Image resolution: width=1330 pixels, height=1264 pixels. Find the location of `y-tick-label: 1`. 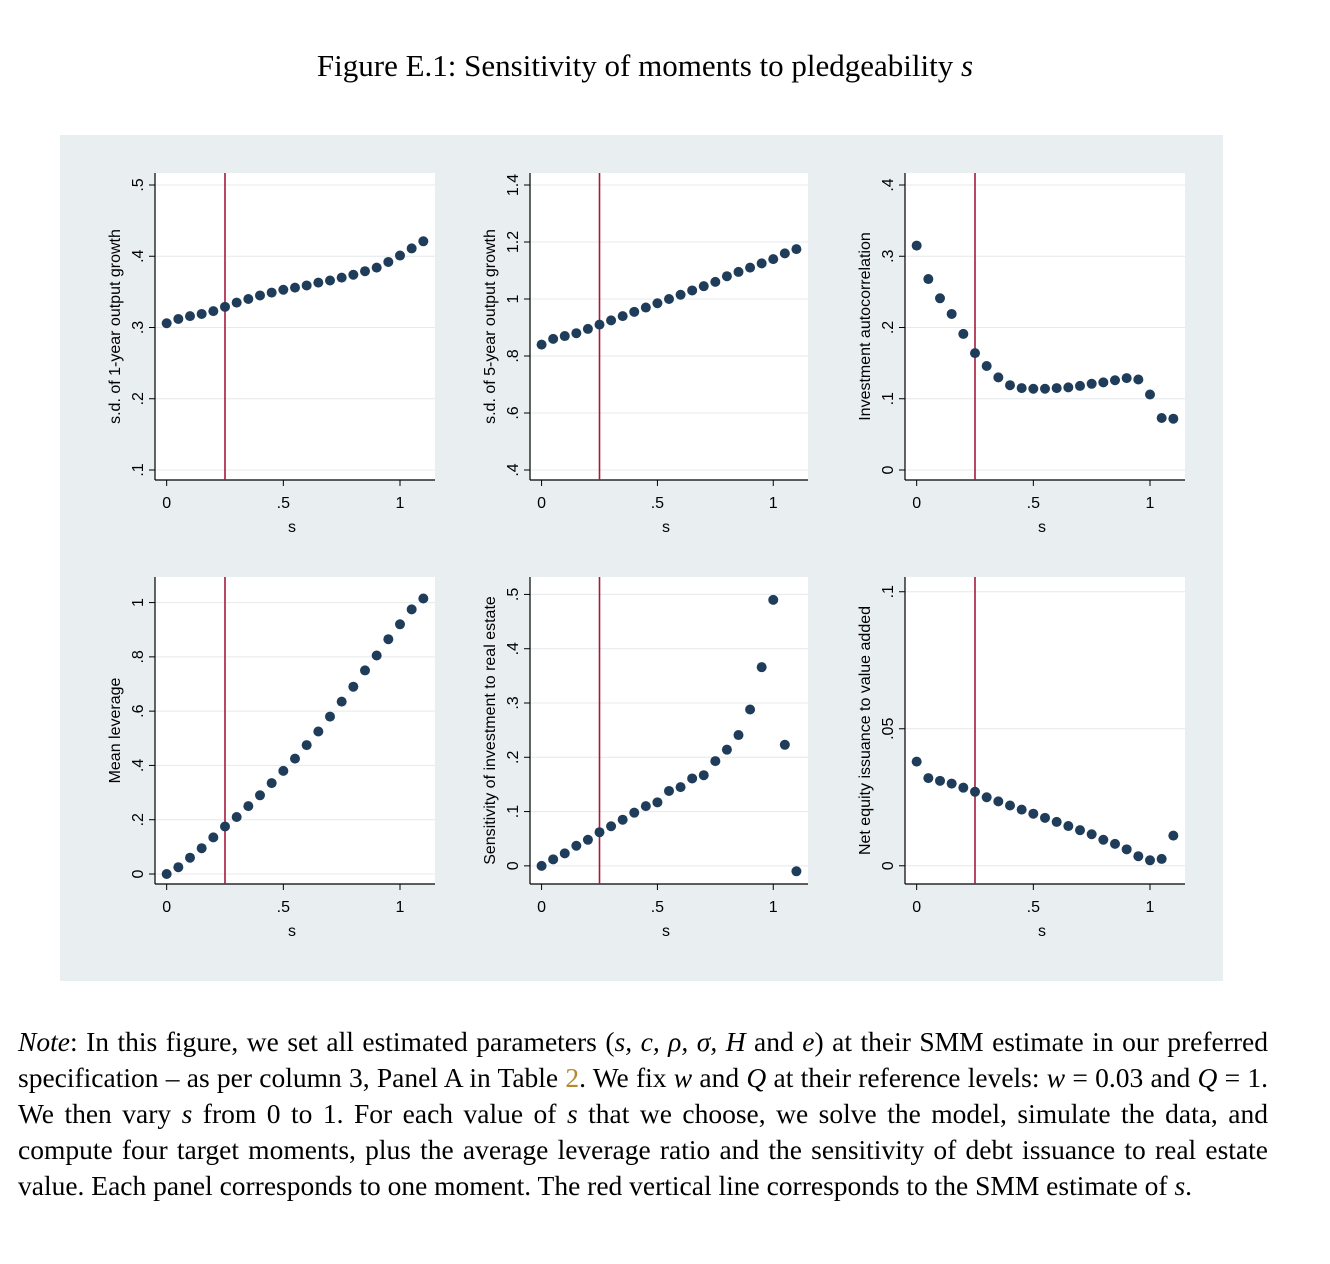

y-tick-label: 1 is located at coordinates (513, 298).